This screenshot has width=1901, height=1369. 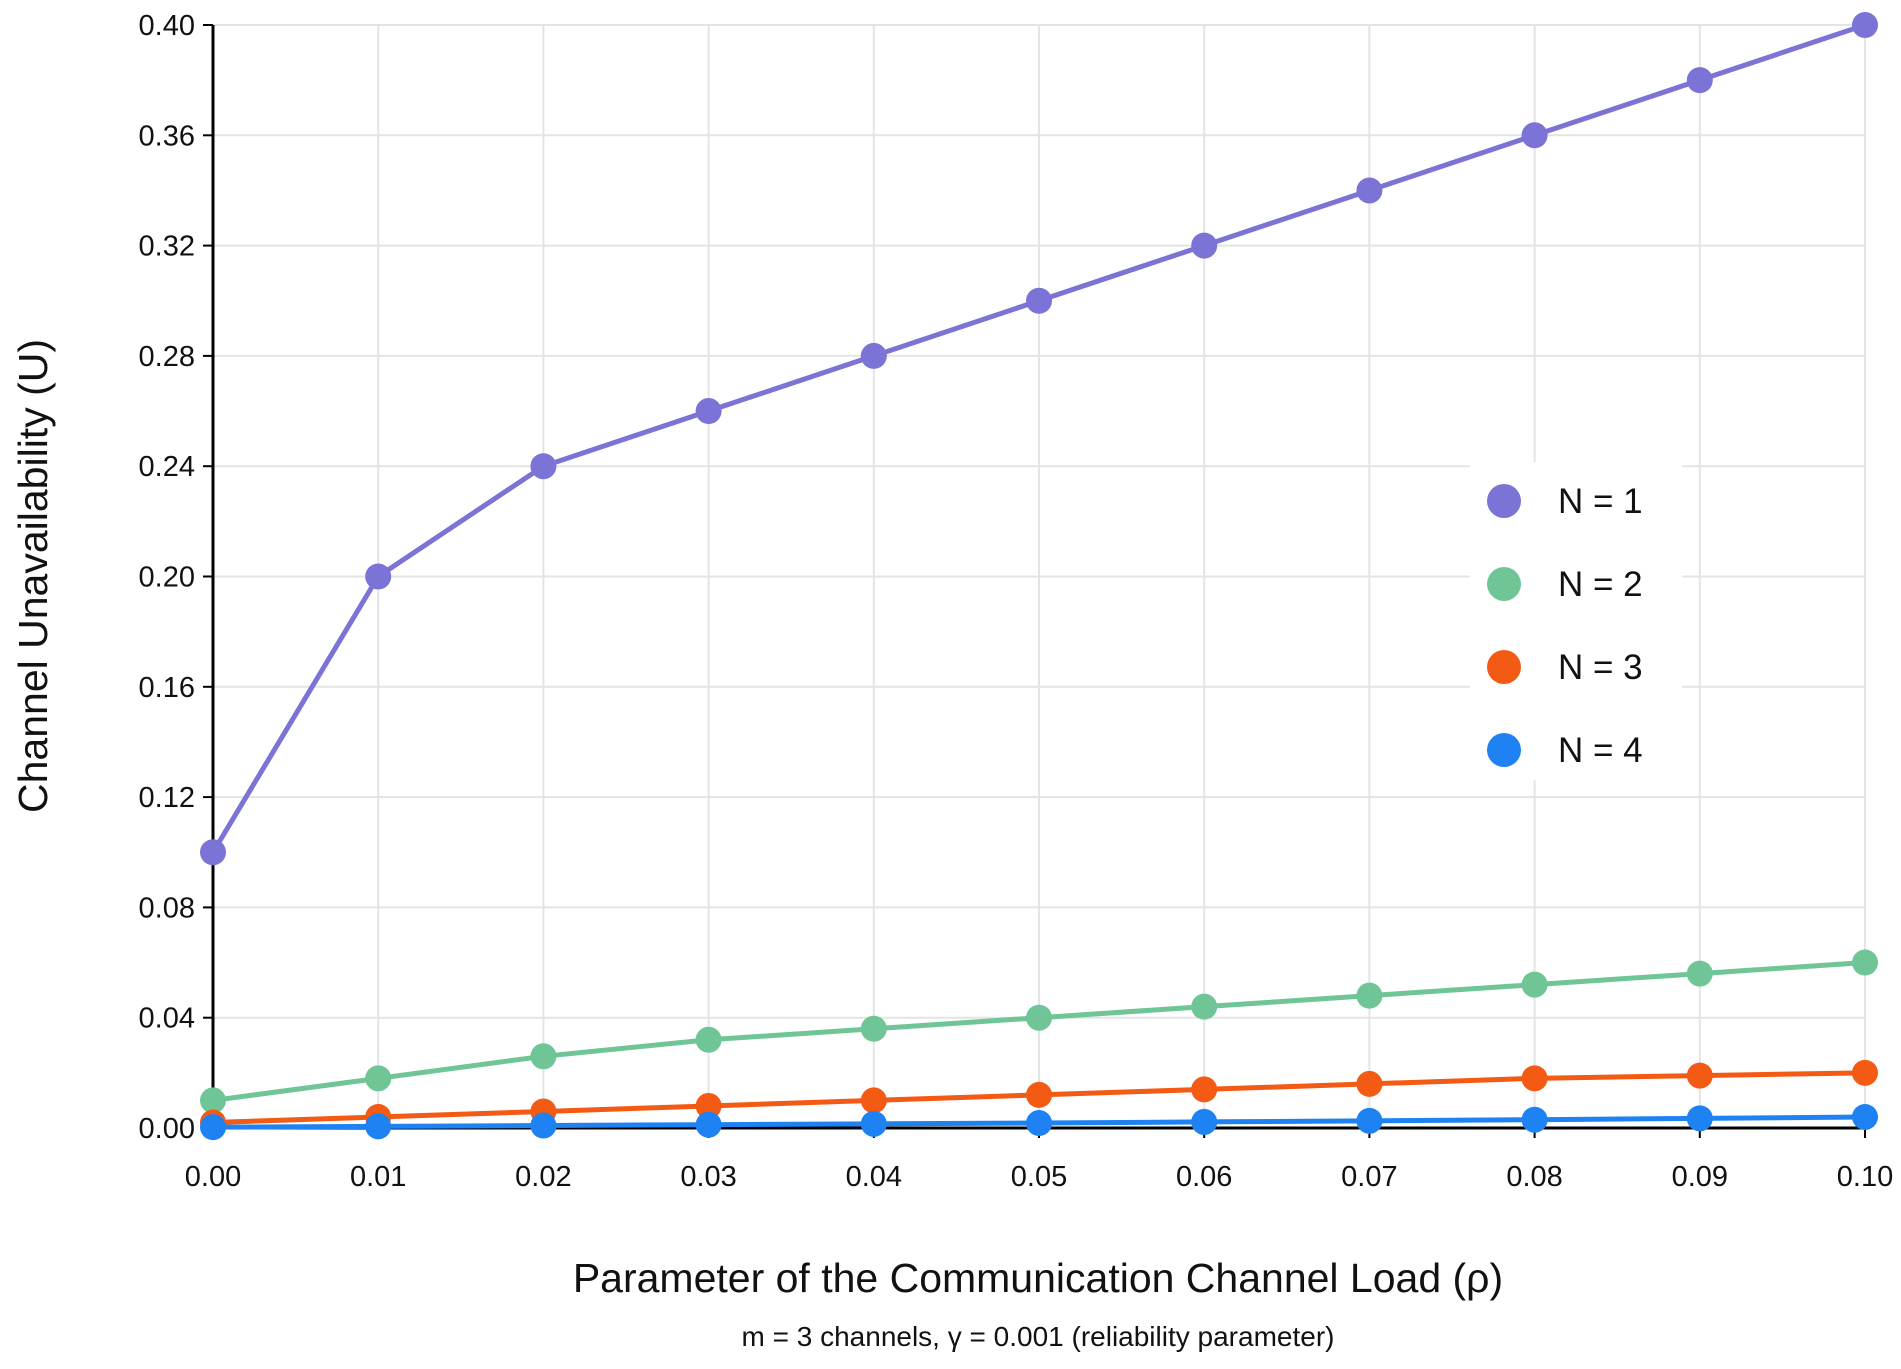 I want to click on legend-label: N = 3, so click(x=1600, y=667).